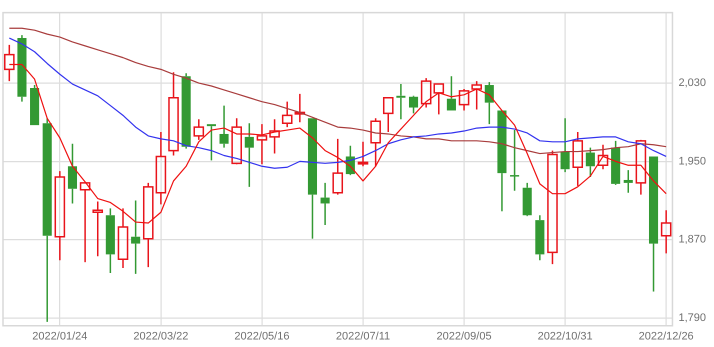 This screenshot has width=714, height=347. What do you see at coordinates (363, 336) in the screenshot?
I see `x-tick-label: 2022/07/11` at bounding box center [363, 336].